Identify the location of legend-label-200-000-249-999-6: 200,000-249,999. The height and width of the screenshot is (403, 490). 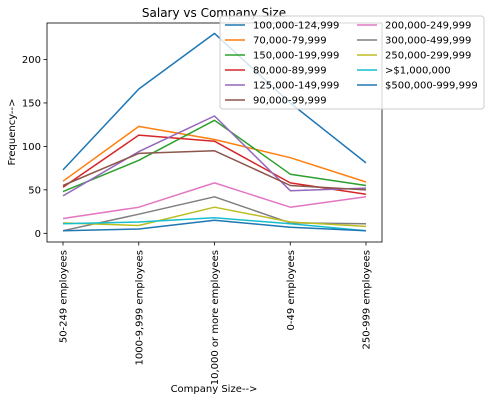
(428, 26).